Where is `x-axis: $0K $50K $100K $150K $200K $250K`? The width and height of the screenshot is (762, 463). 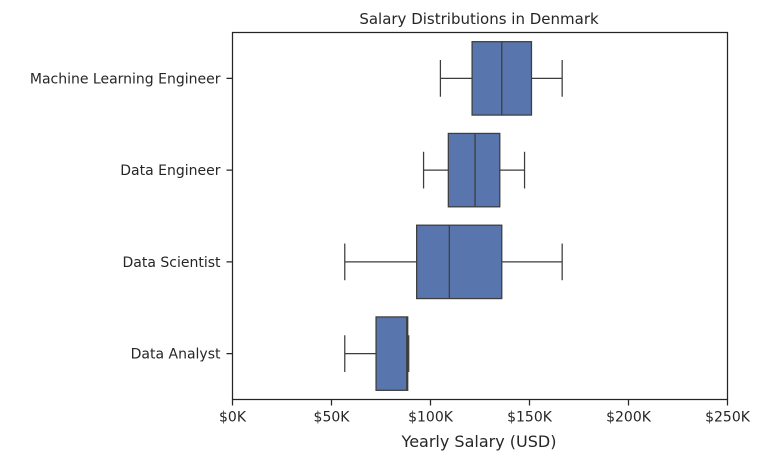
x-axis: $0K $50K $100K $150K $200K $250K is located at coordinates (485, 412).